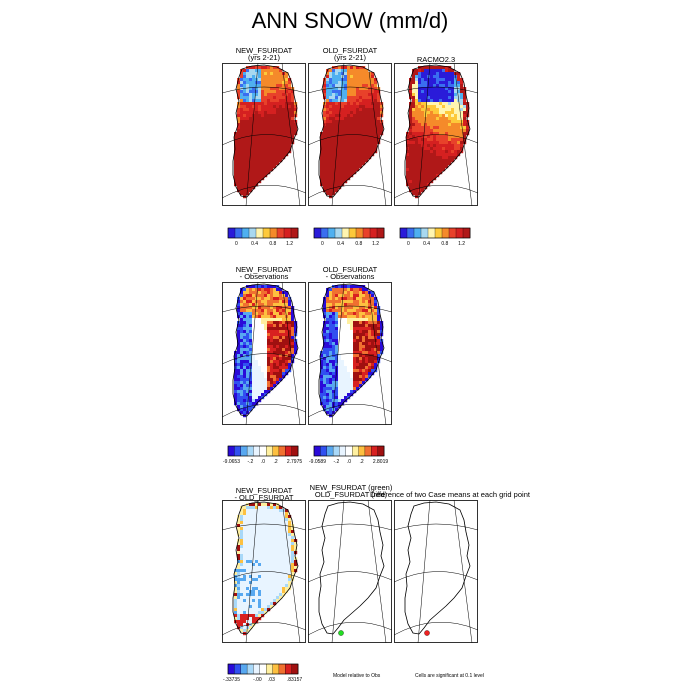  What do you see at coordinates (231, 451) in the screenshot?
I see `colorbar-swatch` at bounding box center [231, 451].